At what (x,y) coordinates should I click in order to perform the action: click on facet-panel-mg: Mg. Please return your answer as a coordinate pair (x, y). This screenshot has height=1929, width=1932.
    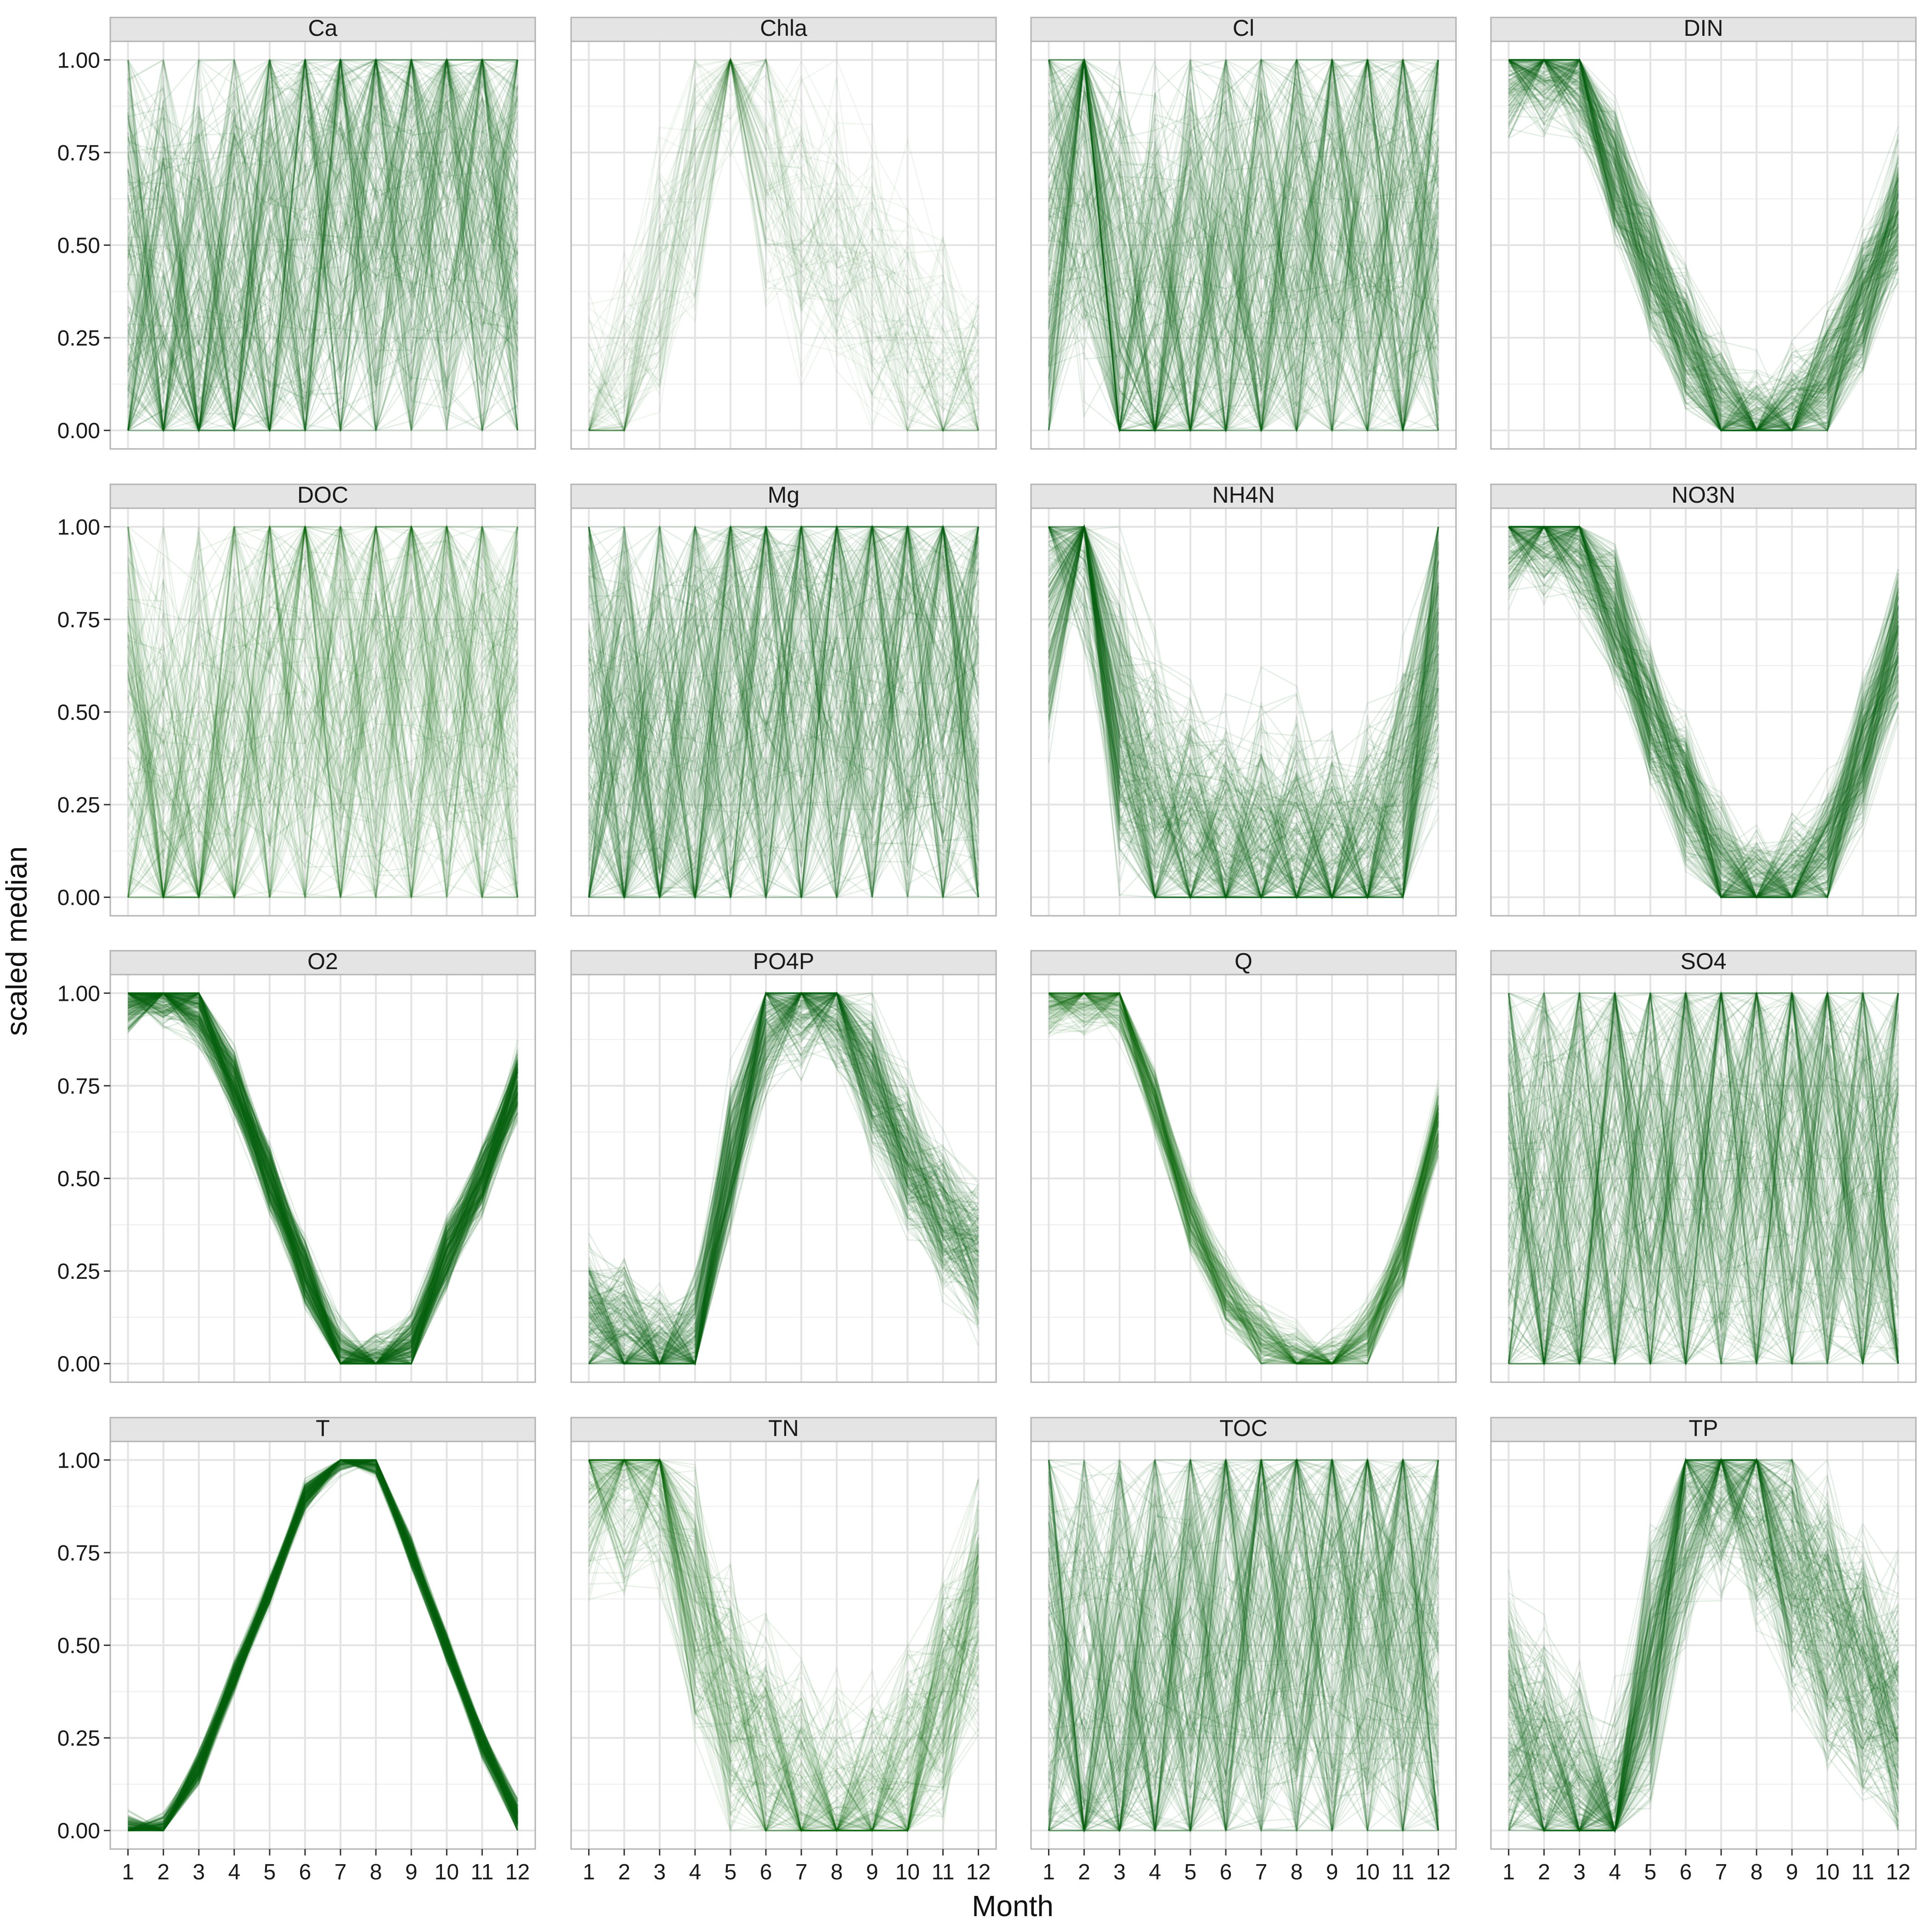
    Looking at the image, I should click on (783, 700).